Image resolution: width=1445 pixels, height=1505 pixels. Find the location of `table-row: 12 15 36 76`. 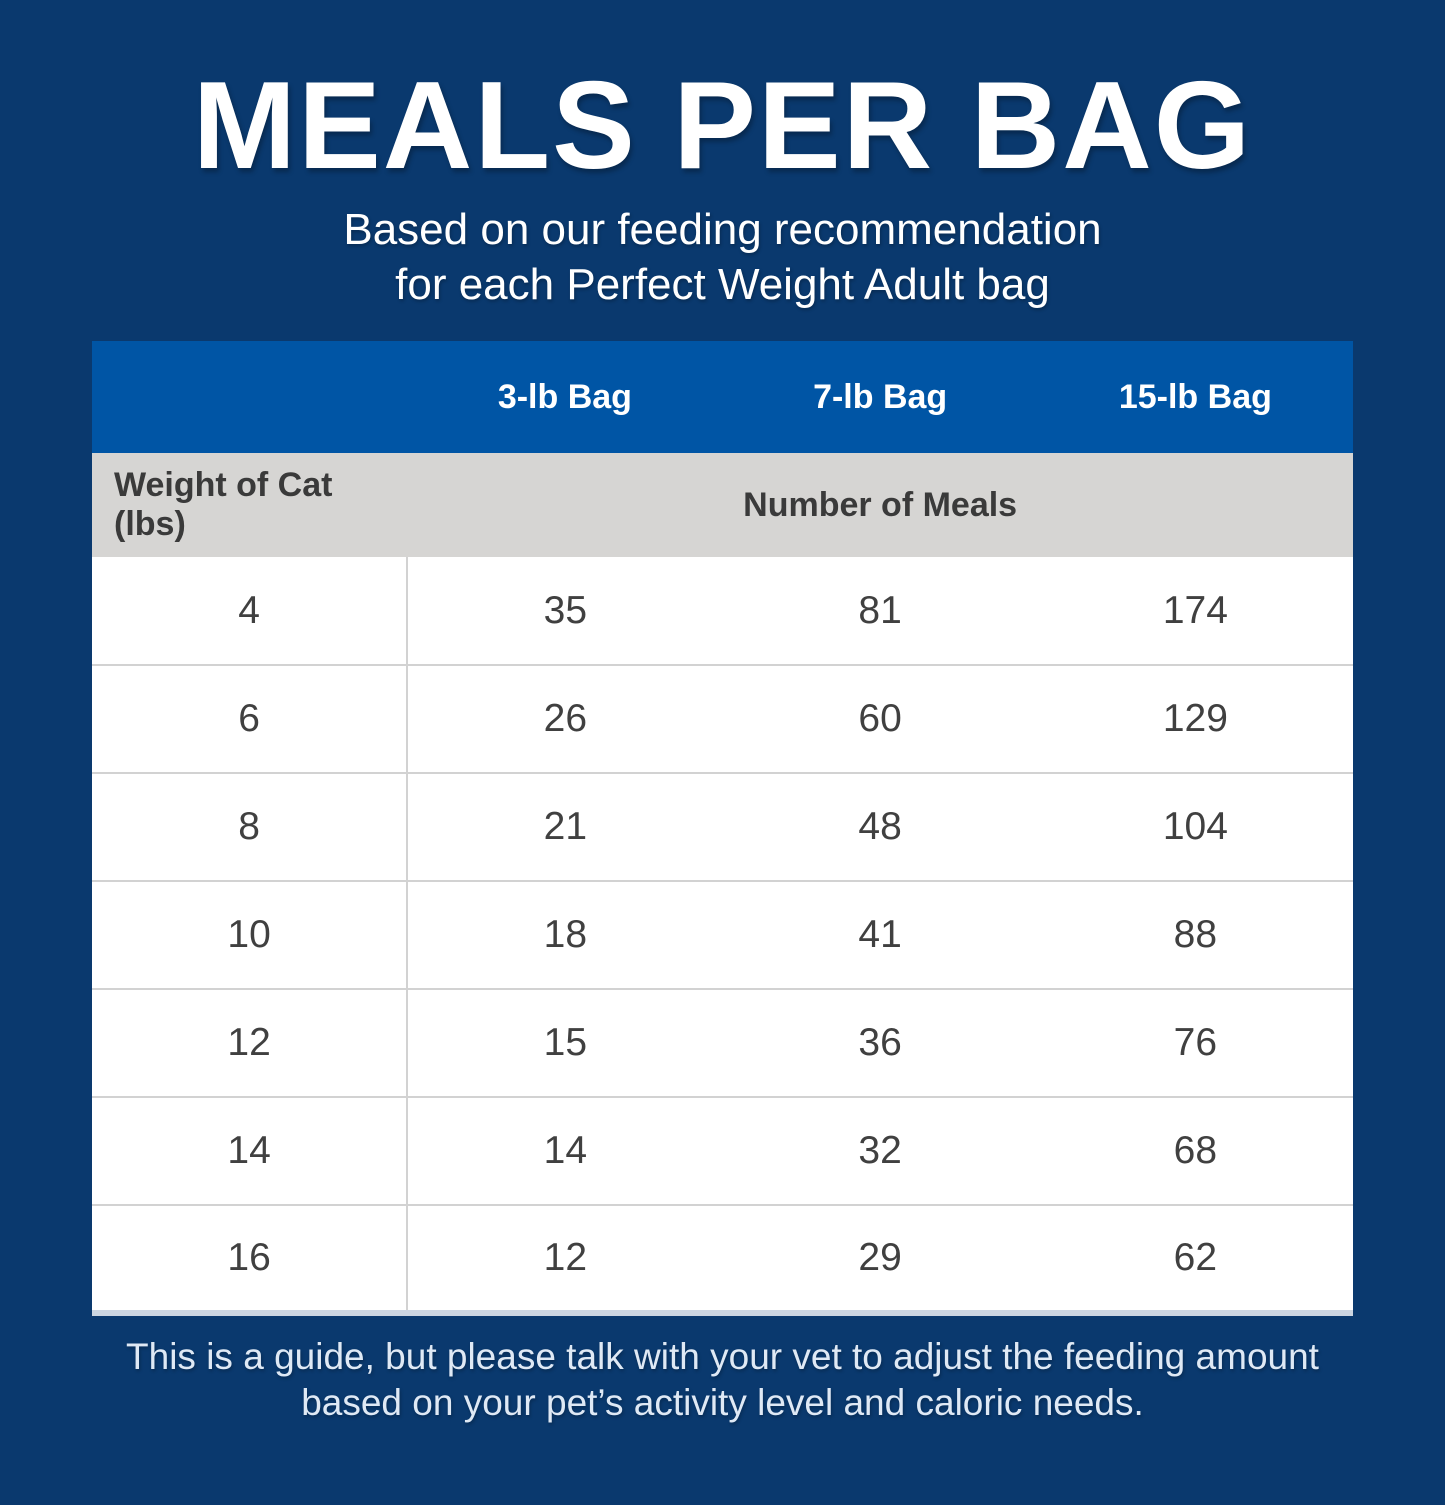

table-row: 12 15 36 76 is located at coordinates (722, 1042).